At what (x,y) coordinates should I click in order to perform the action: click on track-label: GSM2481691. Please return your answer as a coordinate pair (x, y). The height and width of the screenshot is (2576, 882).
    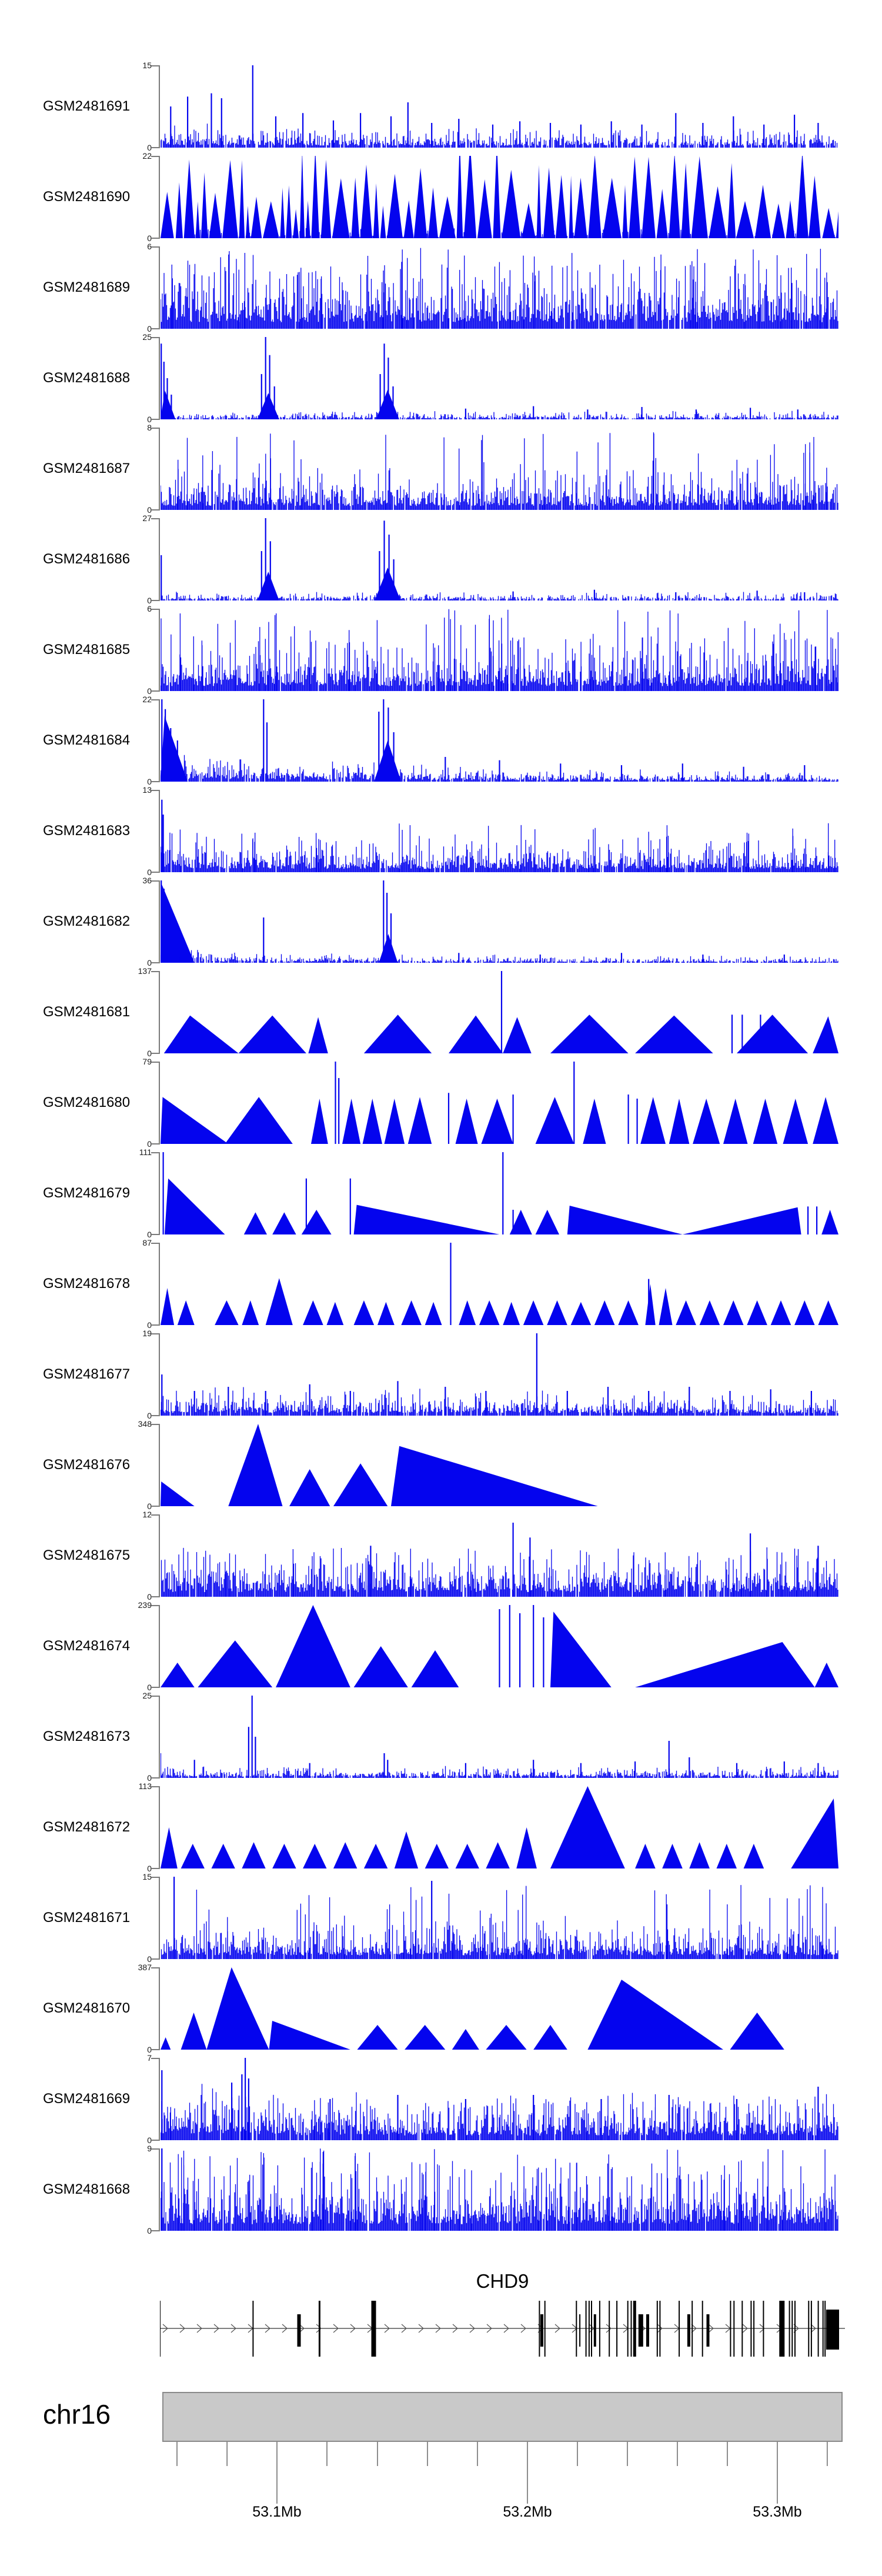
    Looking at the image, I should click on (87, 106).